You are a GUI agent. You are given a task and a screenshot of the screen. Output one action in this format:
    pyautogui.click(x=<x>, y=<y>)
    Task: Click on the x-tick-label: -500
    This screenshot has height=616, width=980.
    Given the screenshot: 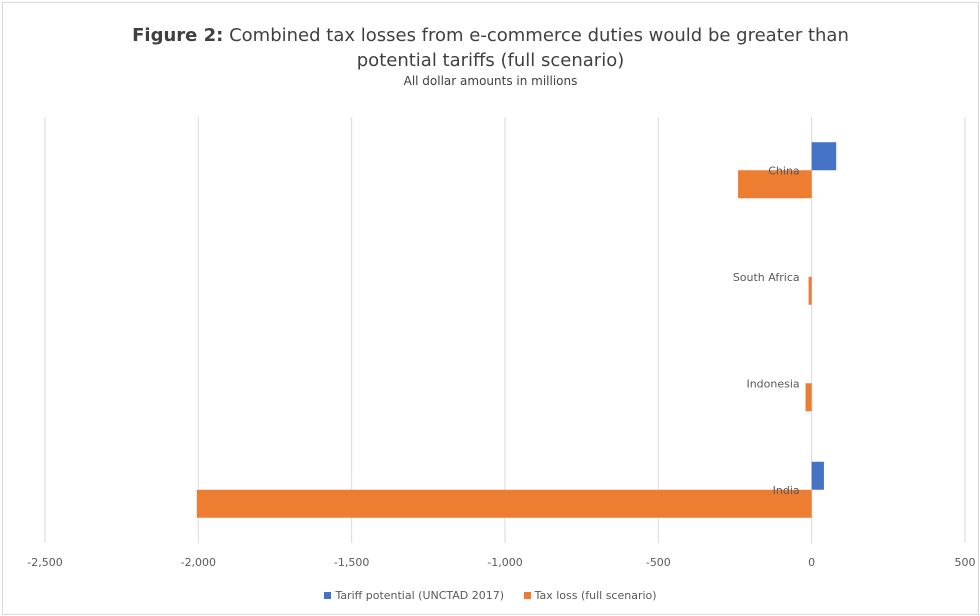 What is the action you would take?
    pyautogui.click(x=658, y=562)
    